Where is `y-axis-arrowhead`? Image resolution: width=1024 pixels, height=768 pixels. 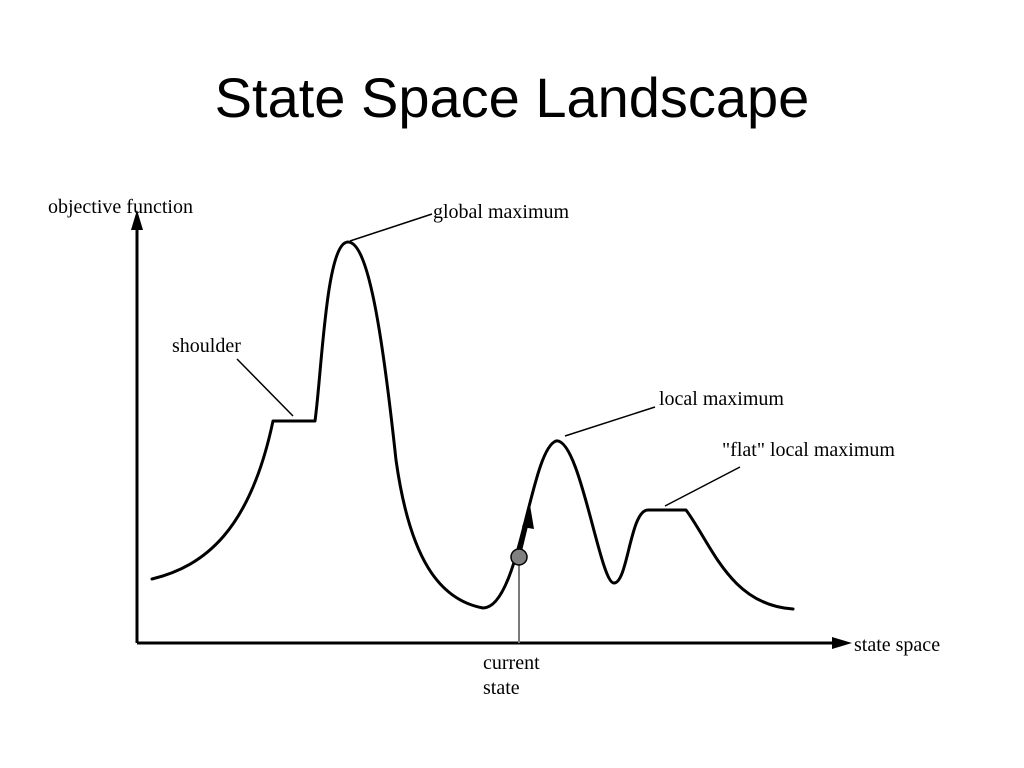
y-axis-arrowhead is located at coordinates (137, 220).